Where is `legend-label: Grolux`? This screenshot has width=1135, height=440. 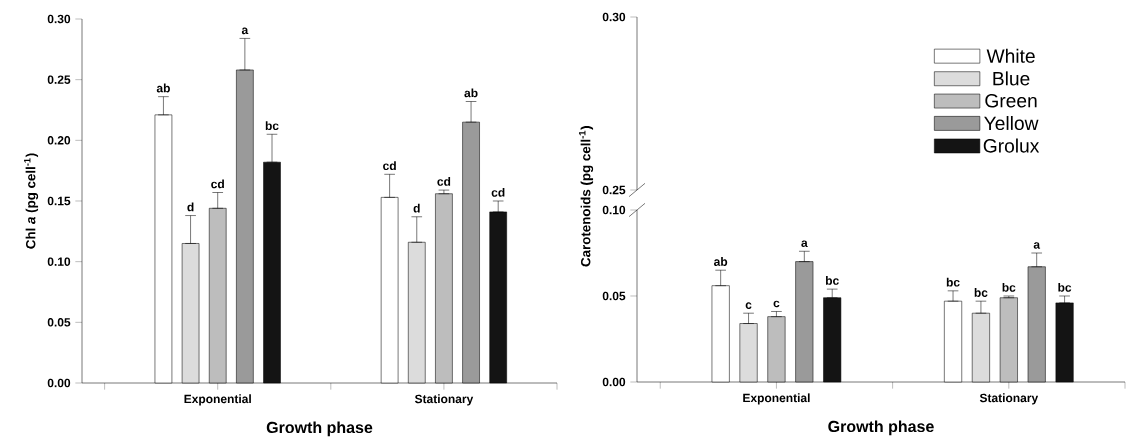
legend-label: Grolux is located at coordinates (1011, 145).